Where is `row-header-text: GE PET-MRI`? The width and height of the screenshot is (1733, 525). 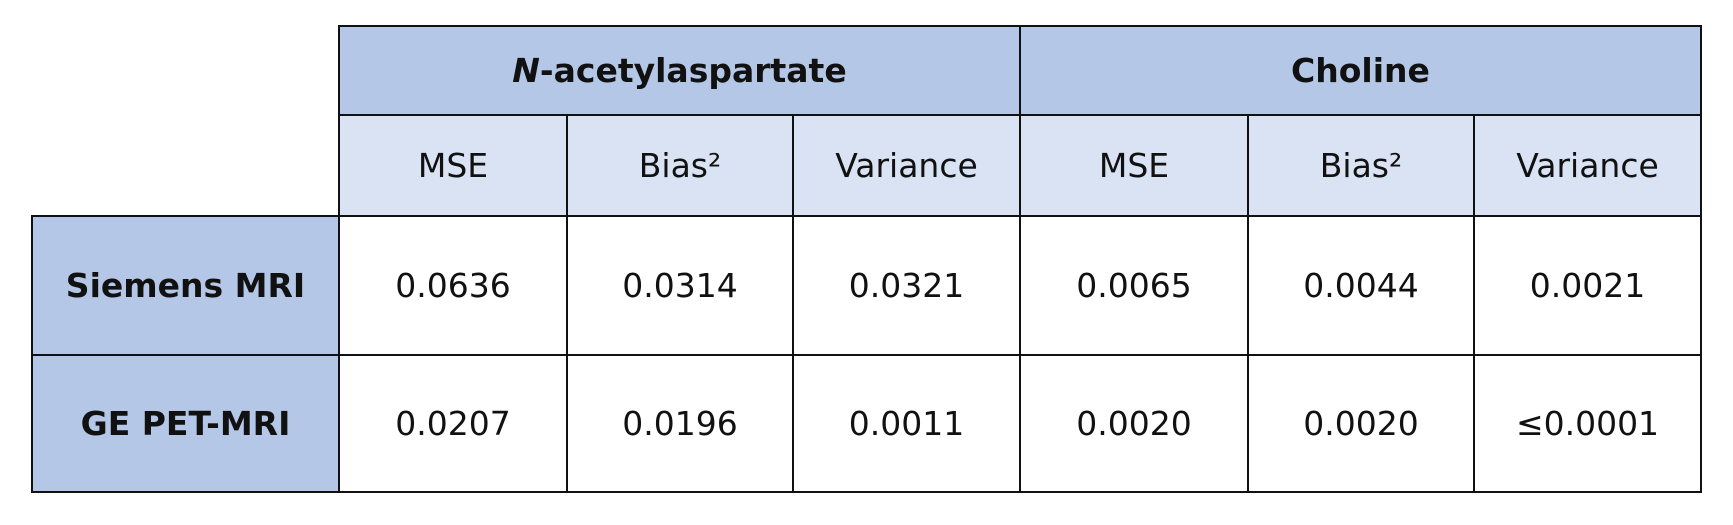
row-header-text: GE PET-MRI is located at coordinates (185, 423).